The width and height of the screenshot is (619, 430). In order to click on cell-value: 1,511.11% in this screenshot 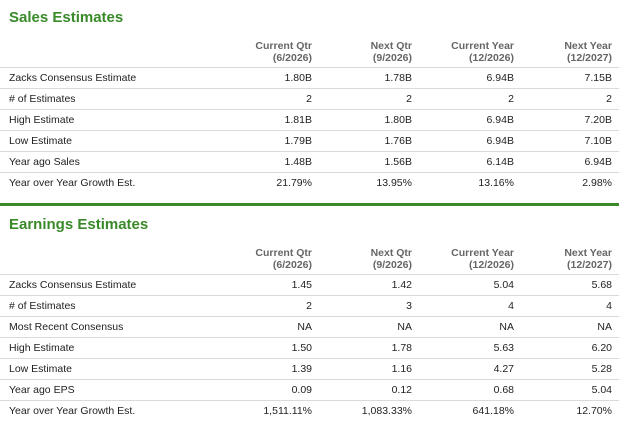, I will do `click(268, 410)`.